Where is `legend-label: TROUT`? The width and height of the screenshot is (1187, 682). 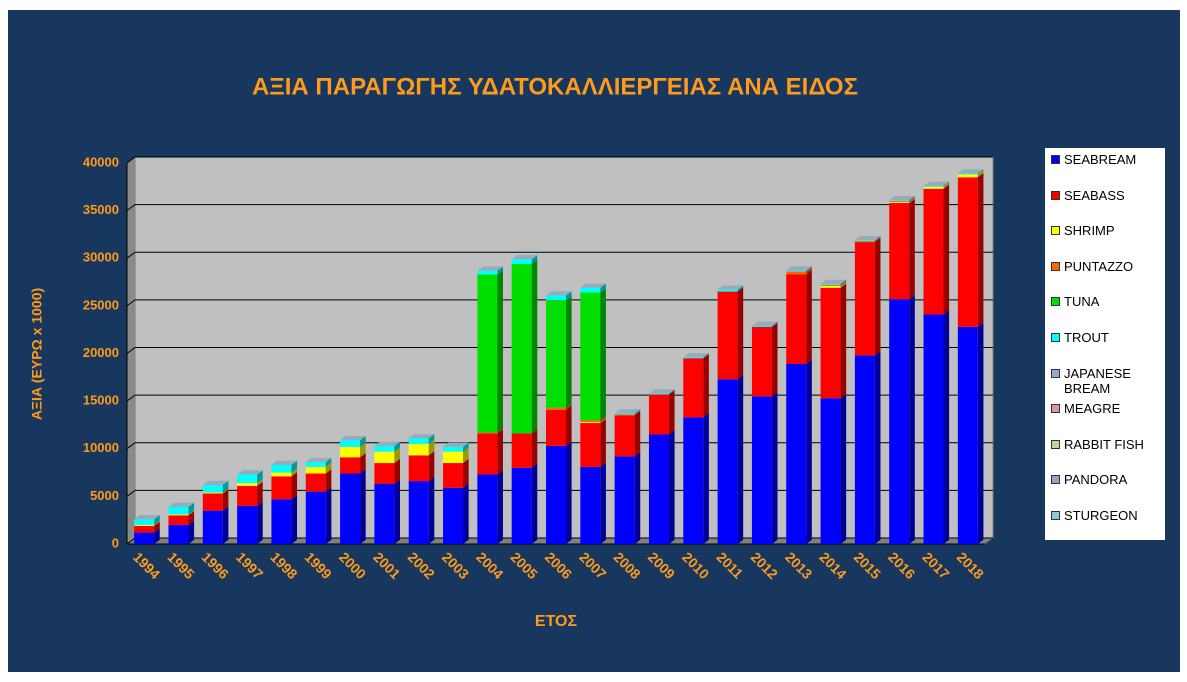 legend-label: TROUT is located at coordinates (1086, 337).